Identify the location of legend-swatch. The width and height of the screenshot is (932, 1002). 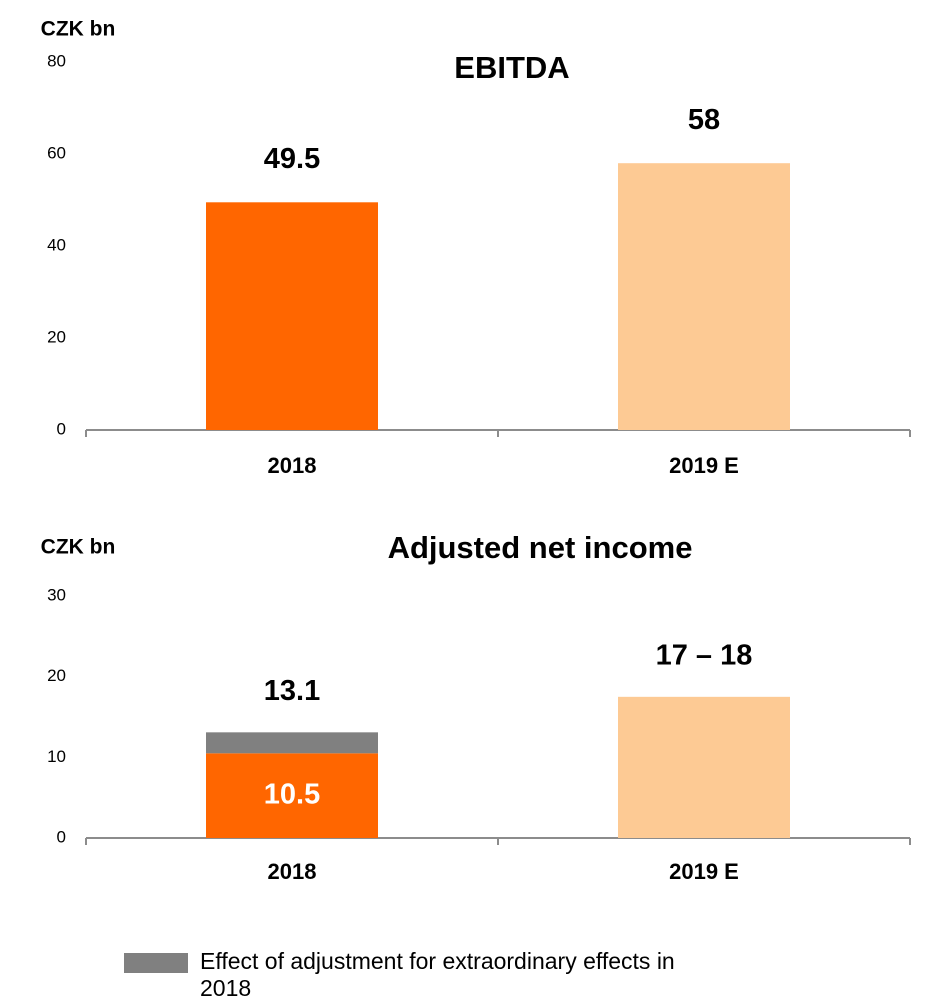
(156, 963).